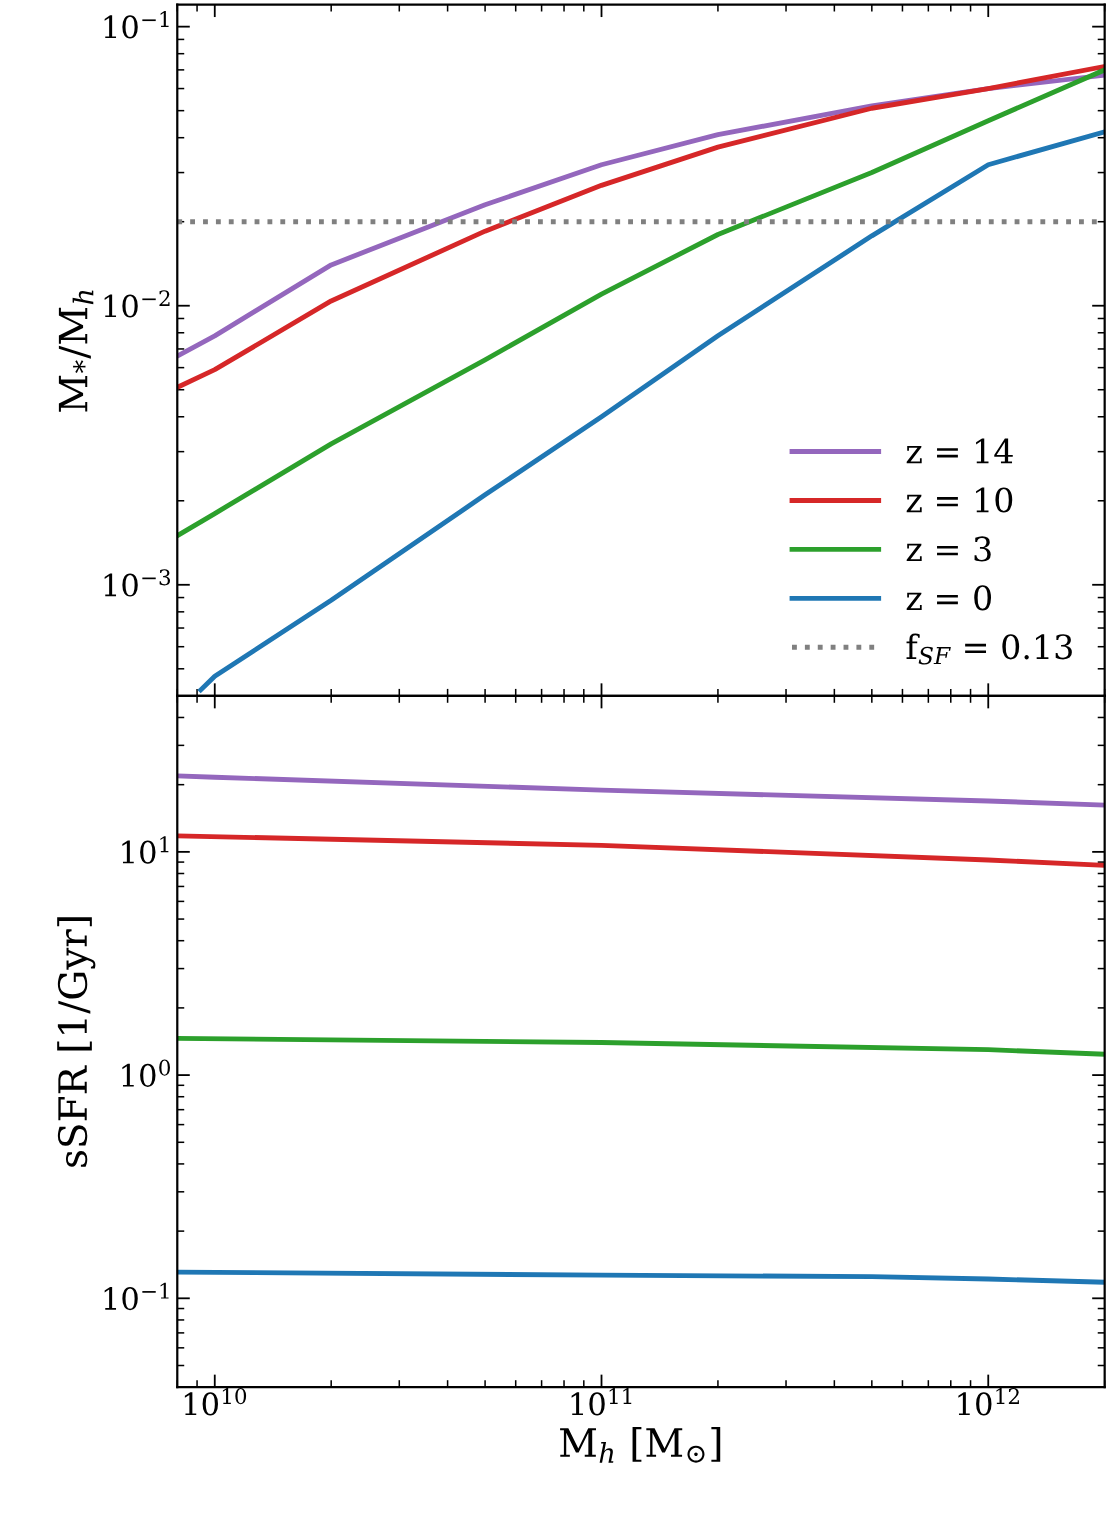 This screenshot has width=1108, height=1516. What do you see at coordinates (137, 583) in the screenshot?
I see `y-tick-label: 10$^{−3}$` at bounding box center [137, 583].